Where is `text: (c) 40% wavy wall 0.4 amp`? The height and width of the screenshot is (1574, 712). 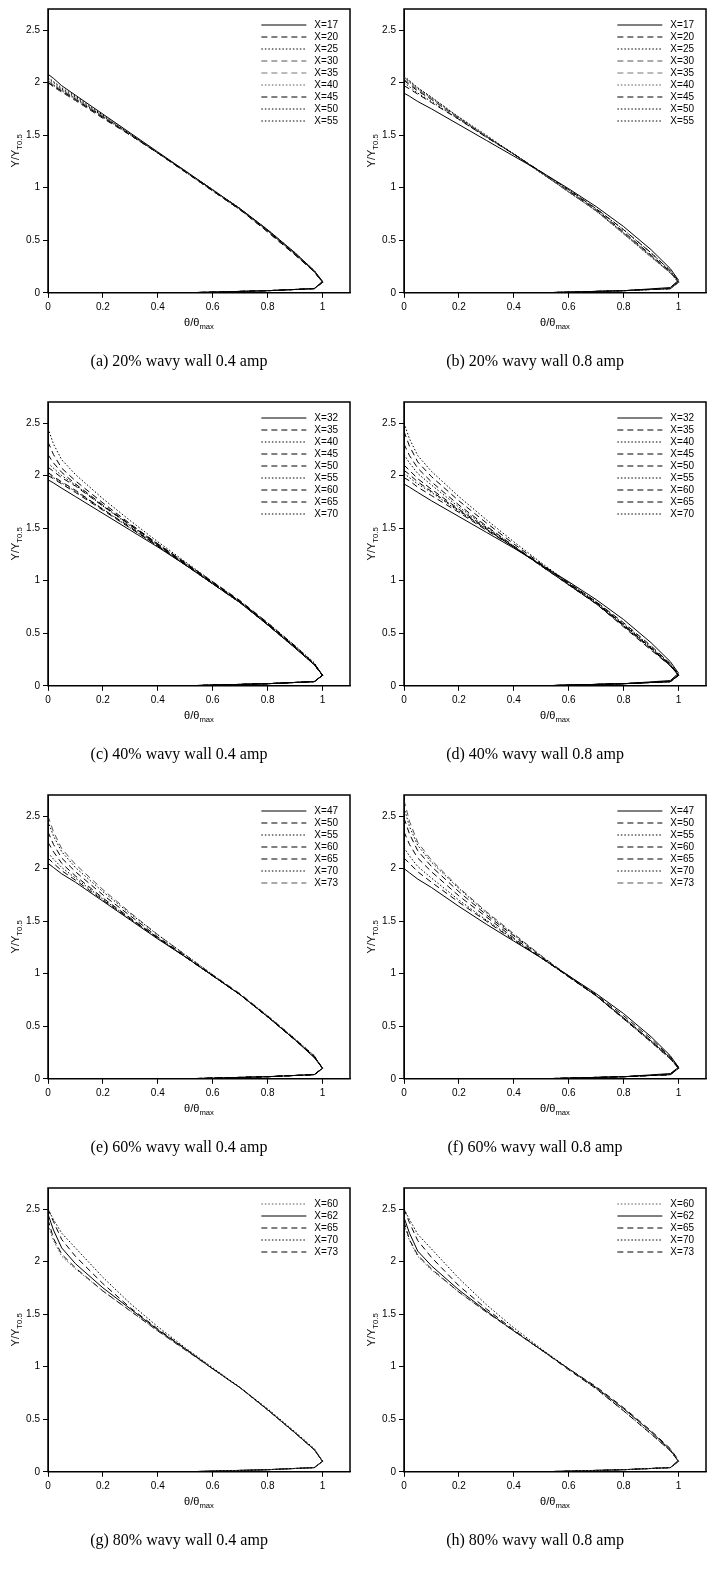 text: (c) 40% wavy wall 0.4 amp is located at coordinates (179, 753).